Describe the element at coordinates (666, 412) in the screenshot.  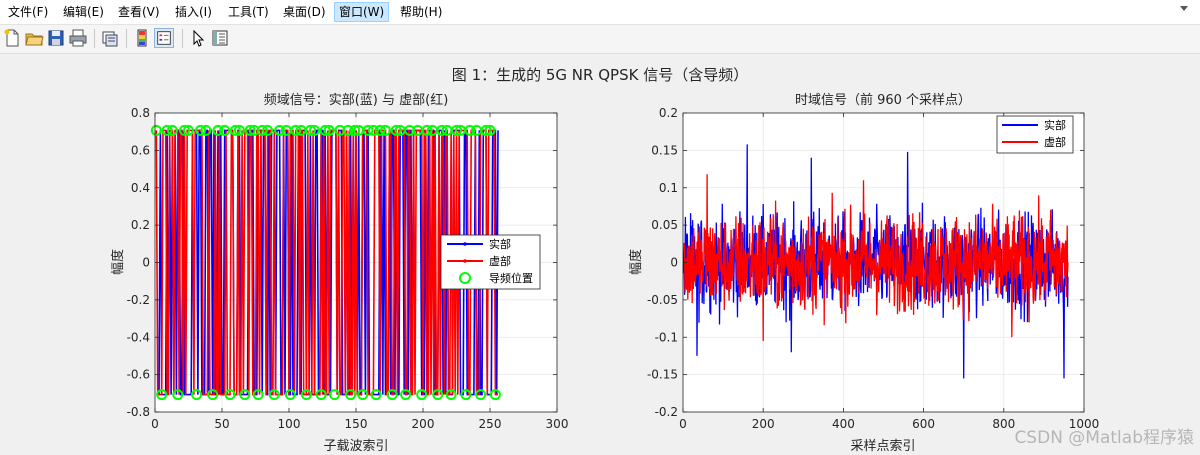
I see `axes2-ytick-label: -0.2` at that location.